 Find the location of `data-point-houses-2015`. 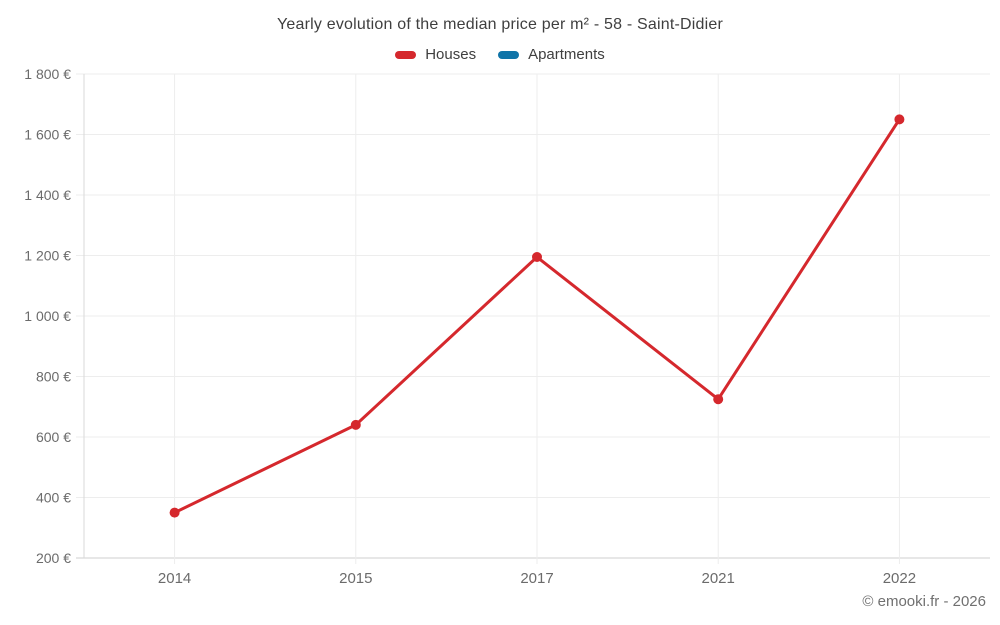

data-point-houses-2015 is located at coordinates (355, 424).